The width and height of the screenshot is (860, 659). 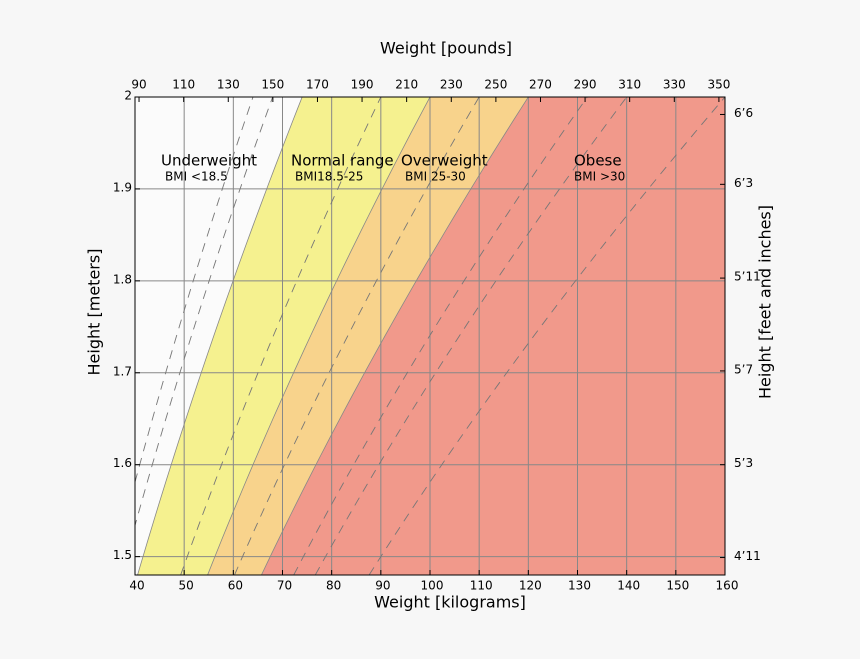 What do you see at coordinates (342, 161) in the screenshot?
I see `zone-name: Normal range` at bounding box center [342, 161].